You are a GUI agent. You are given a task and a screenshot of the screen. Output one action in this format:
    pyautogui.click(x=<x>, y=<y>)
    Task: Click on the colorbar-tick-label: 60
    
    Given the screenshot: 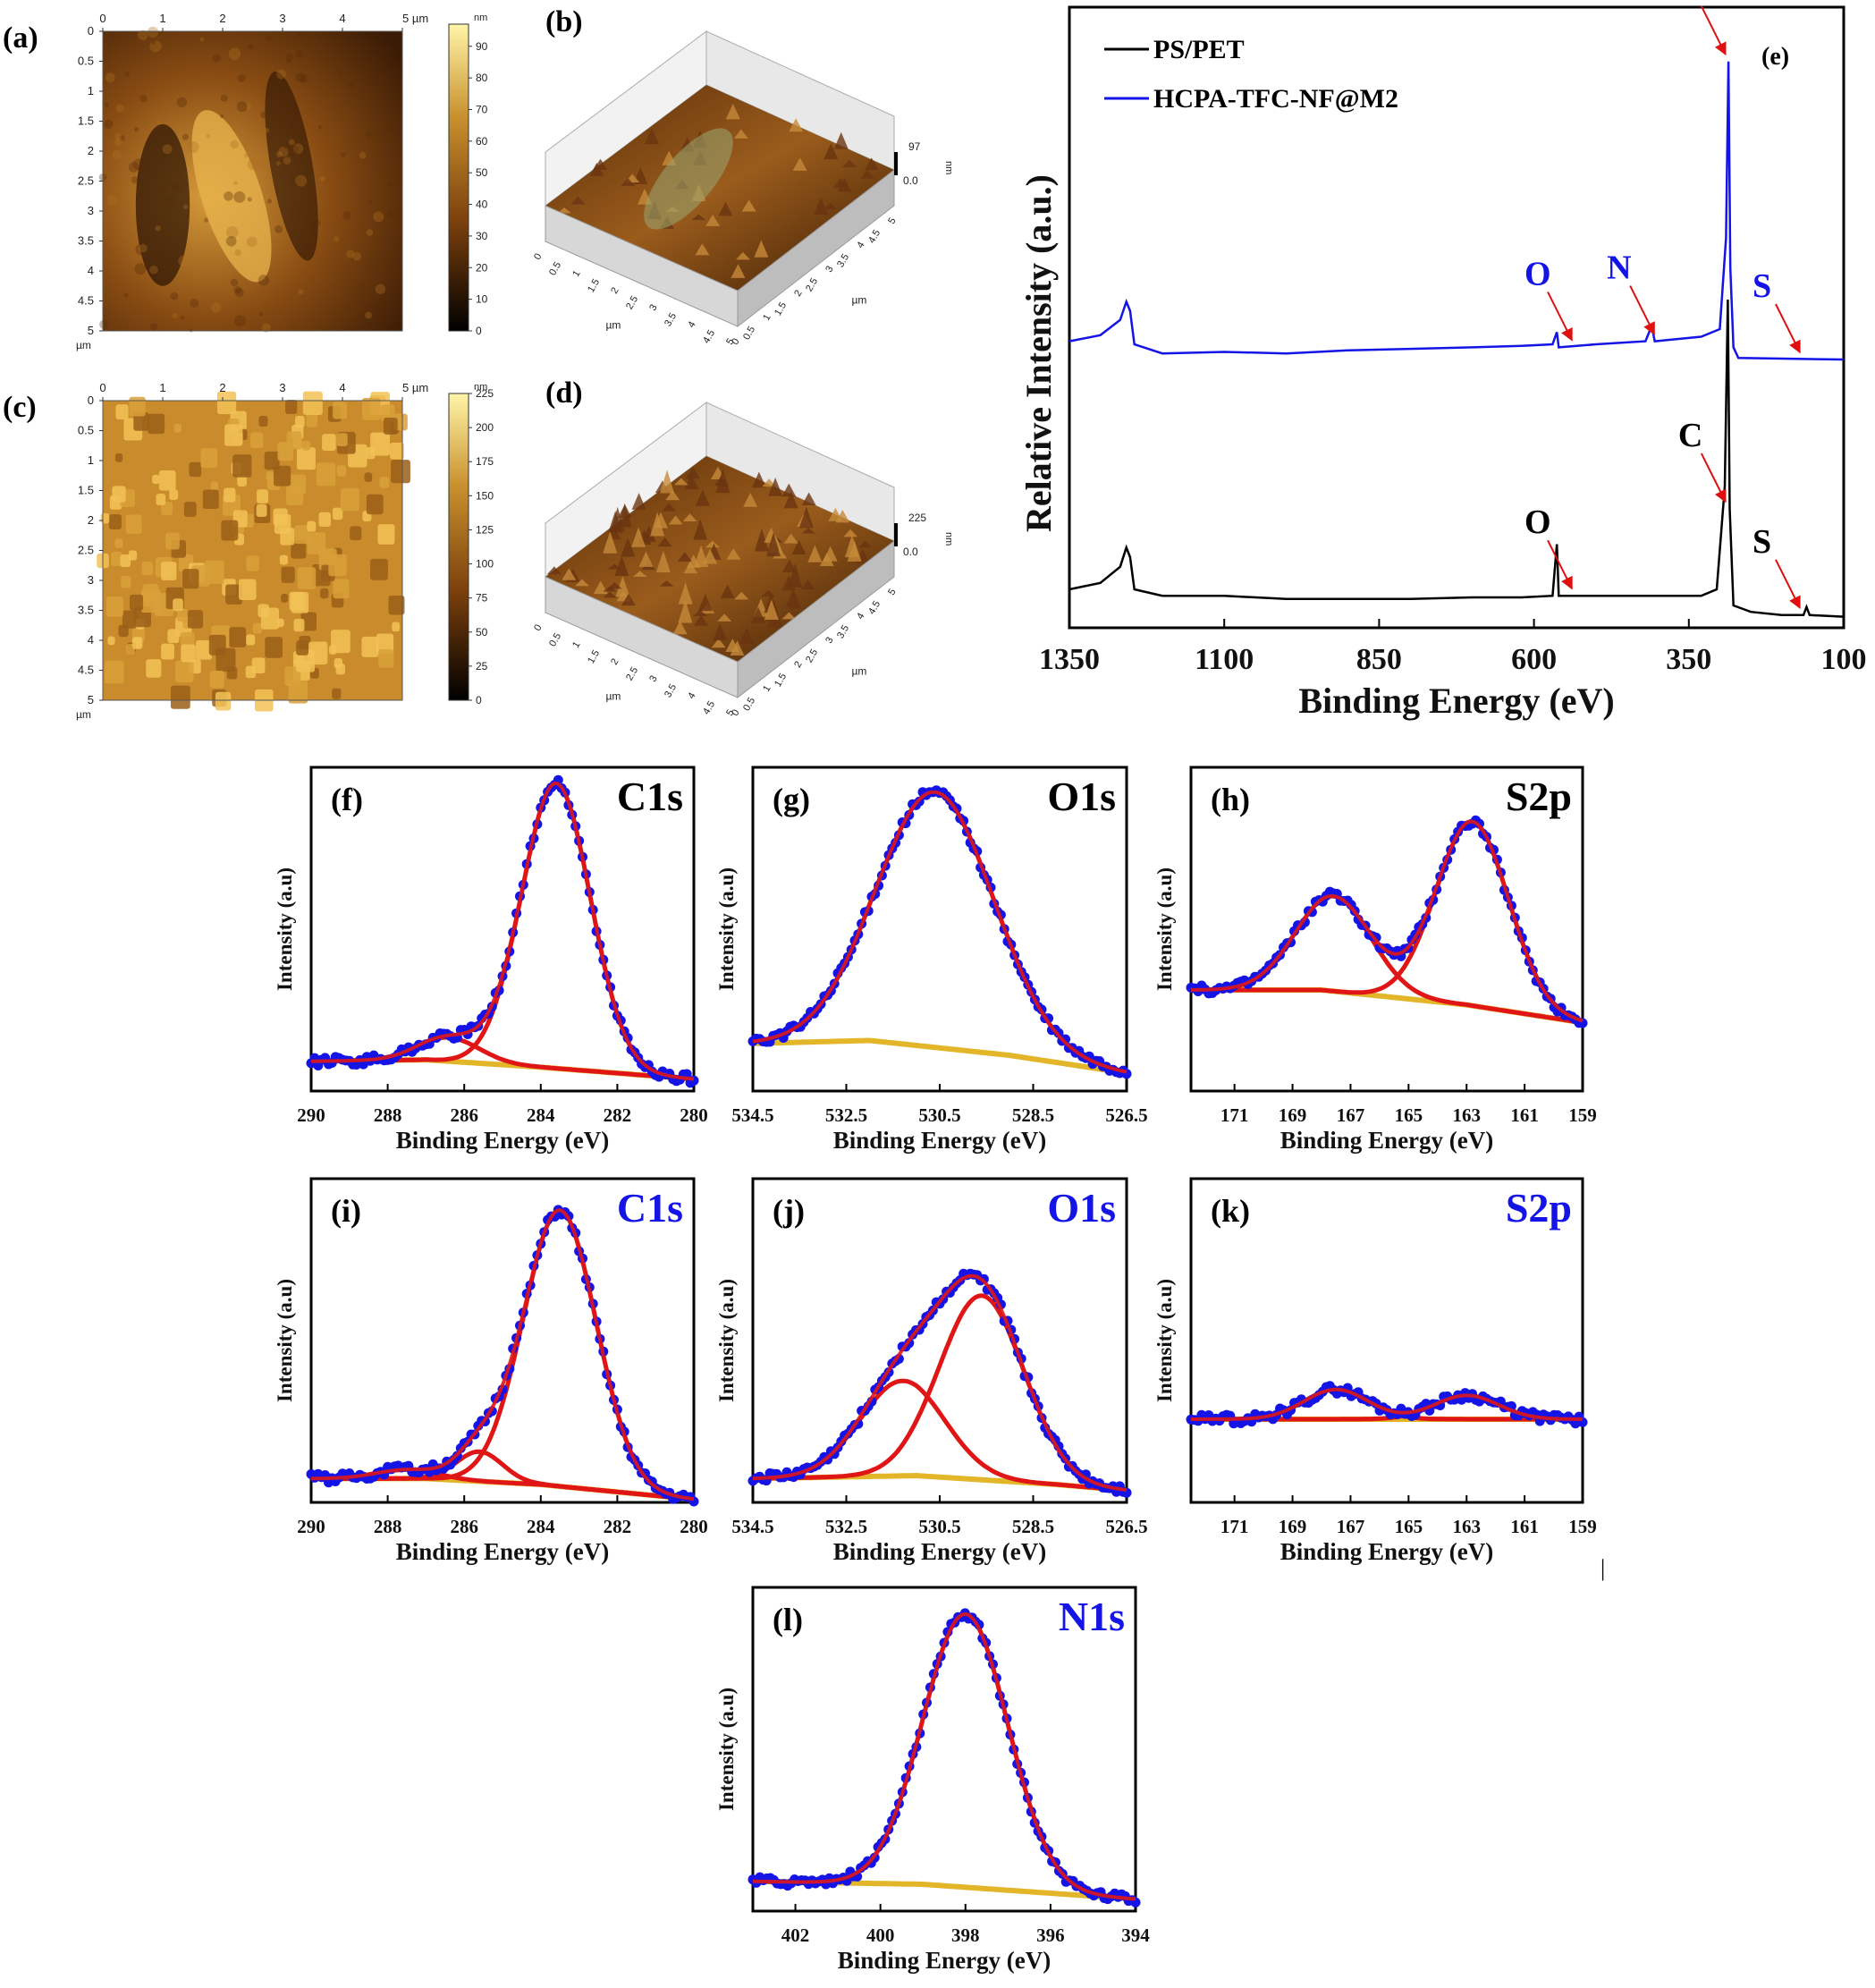 What is the action you would take?
    pyautogui.click(x=482, y=142)
    